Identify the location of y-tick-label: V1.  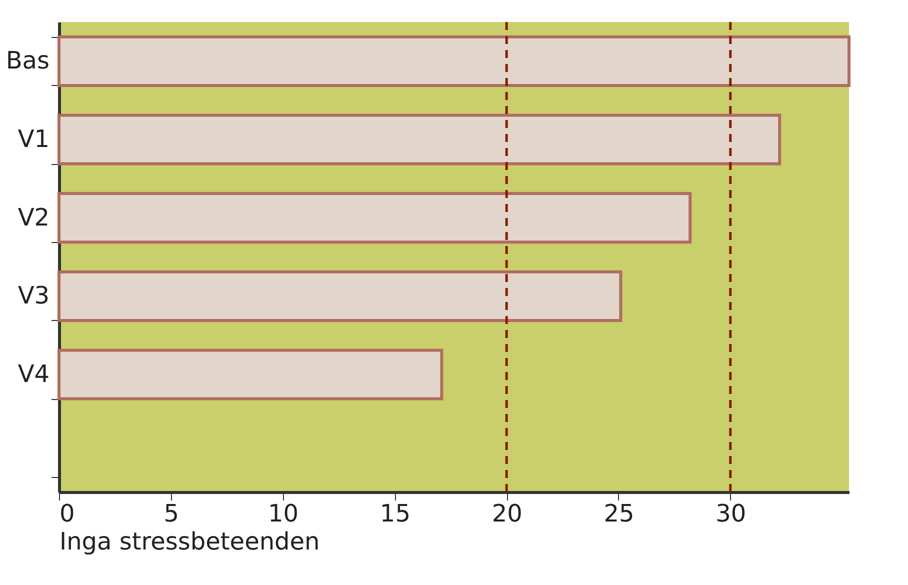
(34, 139).